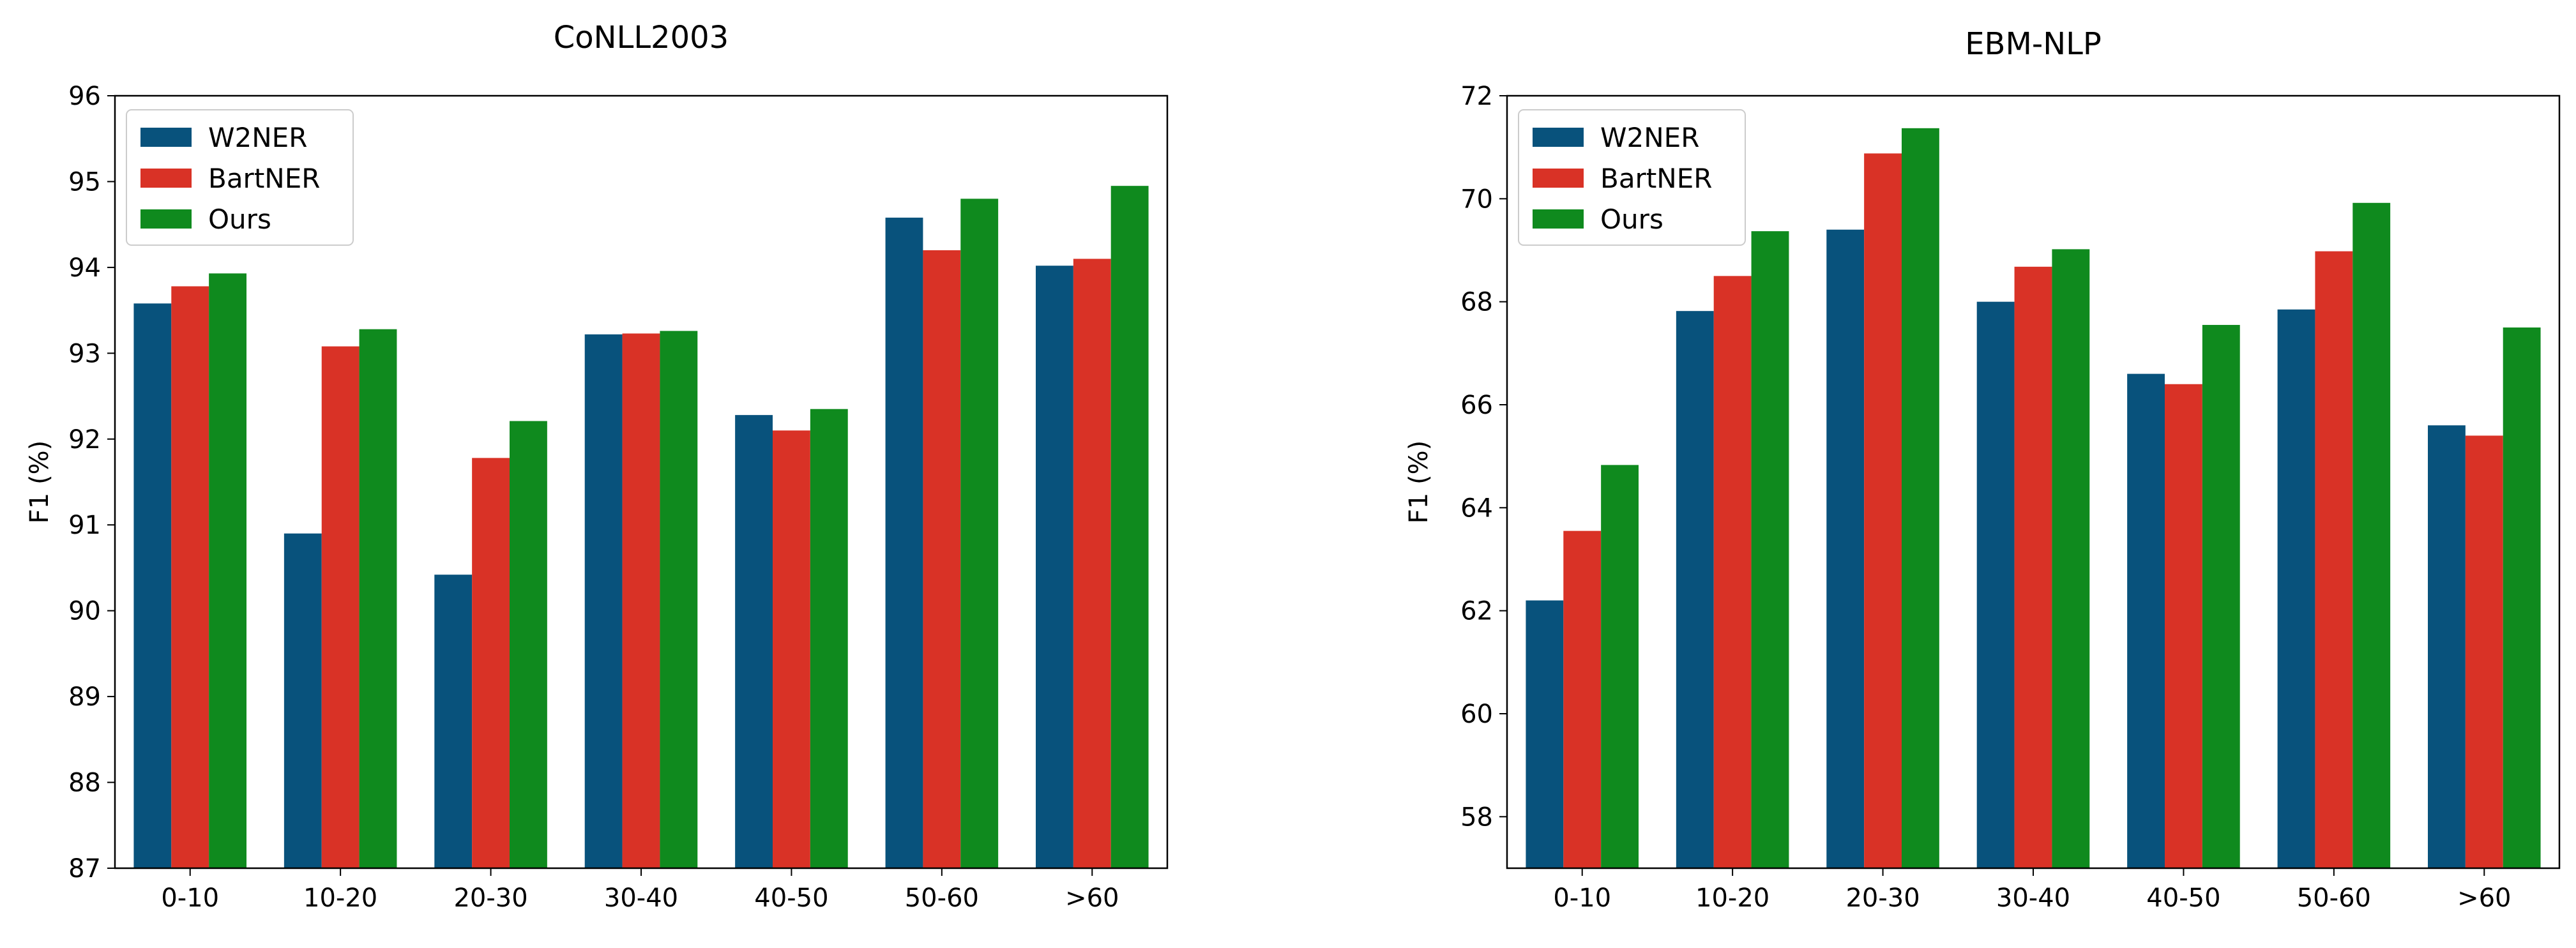 The image size is (2576, 948). I want to click on y-tick-label: 95, so click(84, 182).